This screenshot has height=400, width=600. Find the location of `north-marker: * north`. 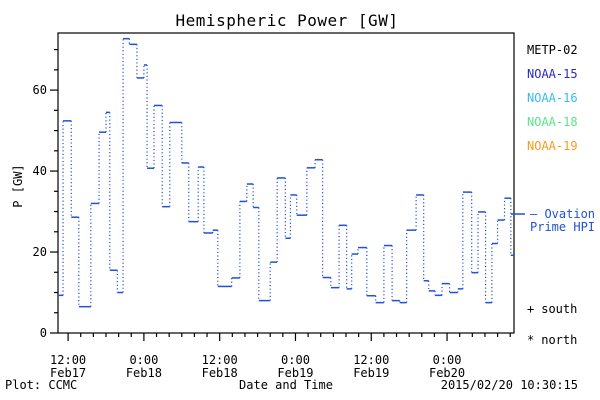

north-marker: * north is located at coordinates (552, 340).